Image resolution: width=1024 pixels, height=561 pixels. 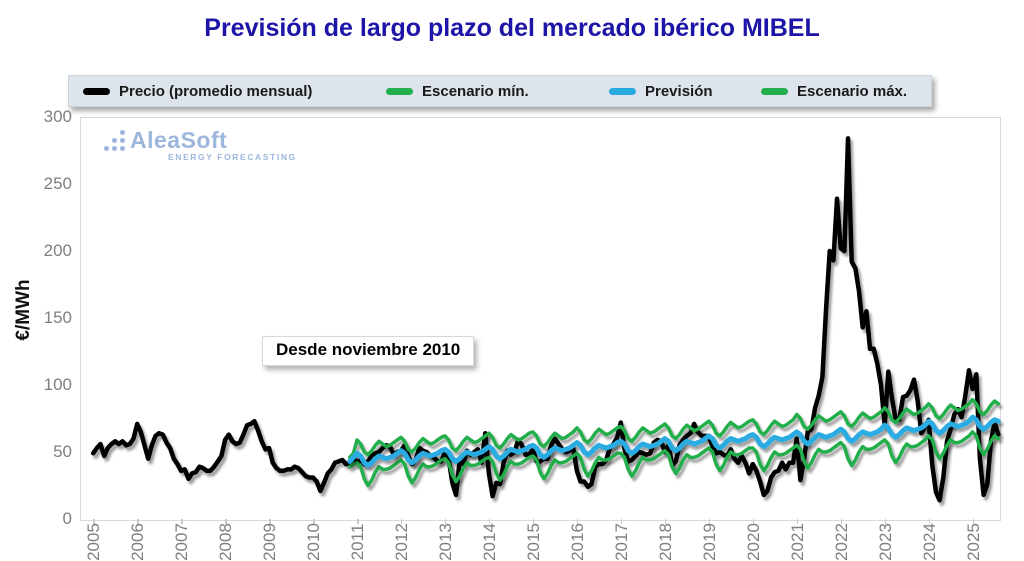 I want to click on x-tick-label: 2018, so click(x=665, y=542).